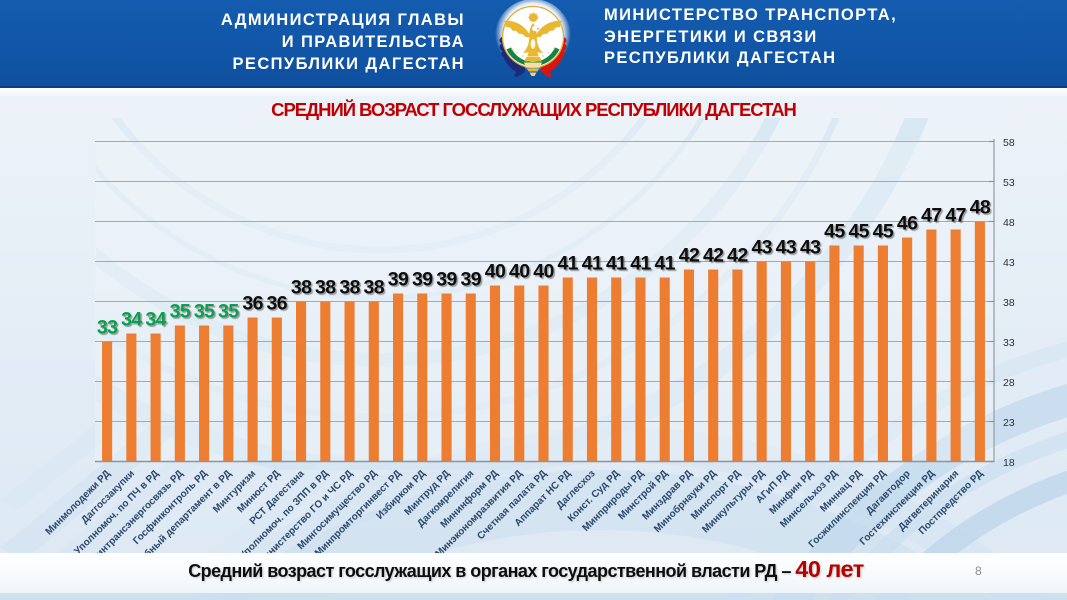 The height and width of the screenshot is (600, 1067). Describe the element at coordinates (1009, 423) in the screenshot. I see `svg-text: 23` at that location.